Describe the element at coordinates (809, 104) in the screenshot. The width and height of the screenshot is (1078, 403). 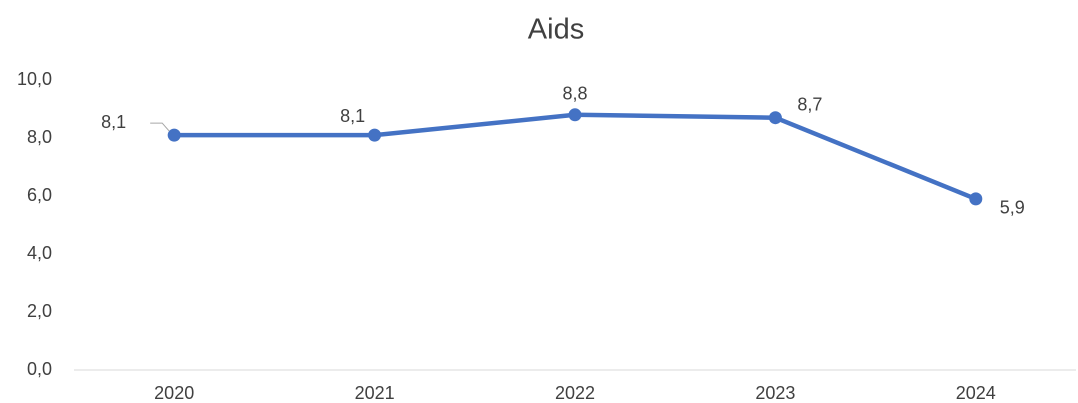
I see `data-label: 8,7` at that location.